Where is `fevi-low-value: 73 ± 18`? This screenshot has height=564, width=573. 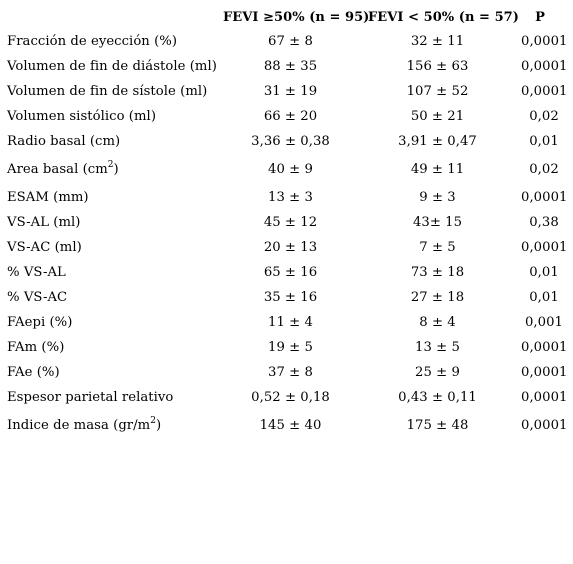 fevi-low-value: 73 ± 18 is located at coordinates (437, 272).